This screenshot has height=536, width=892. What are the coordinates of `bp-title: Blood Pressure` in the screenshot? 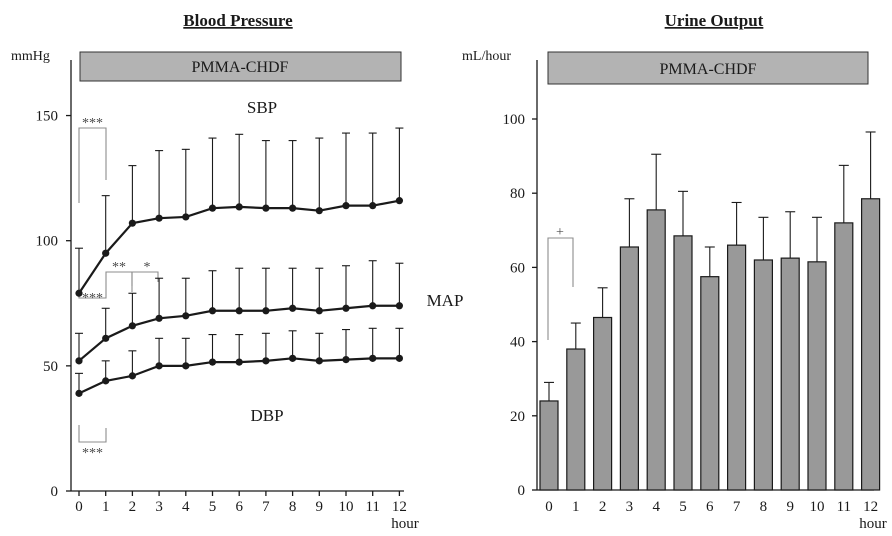 It's located at (238, 20).